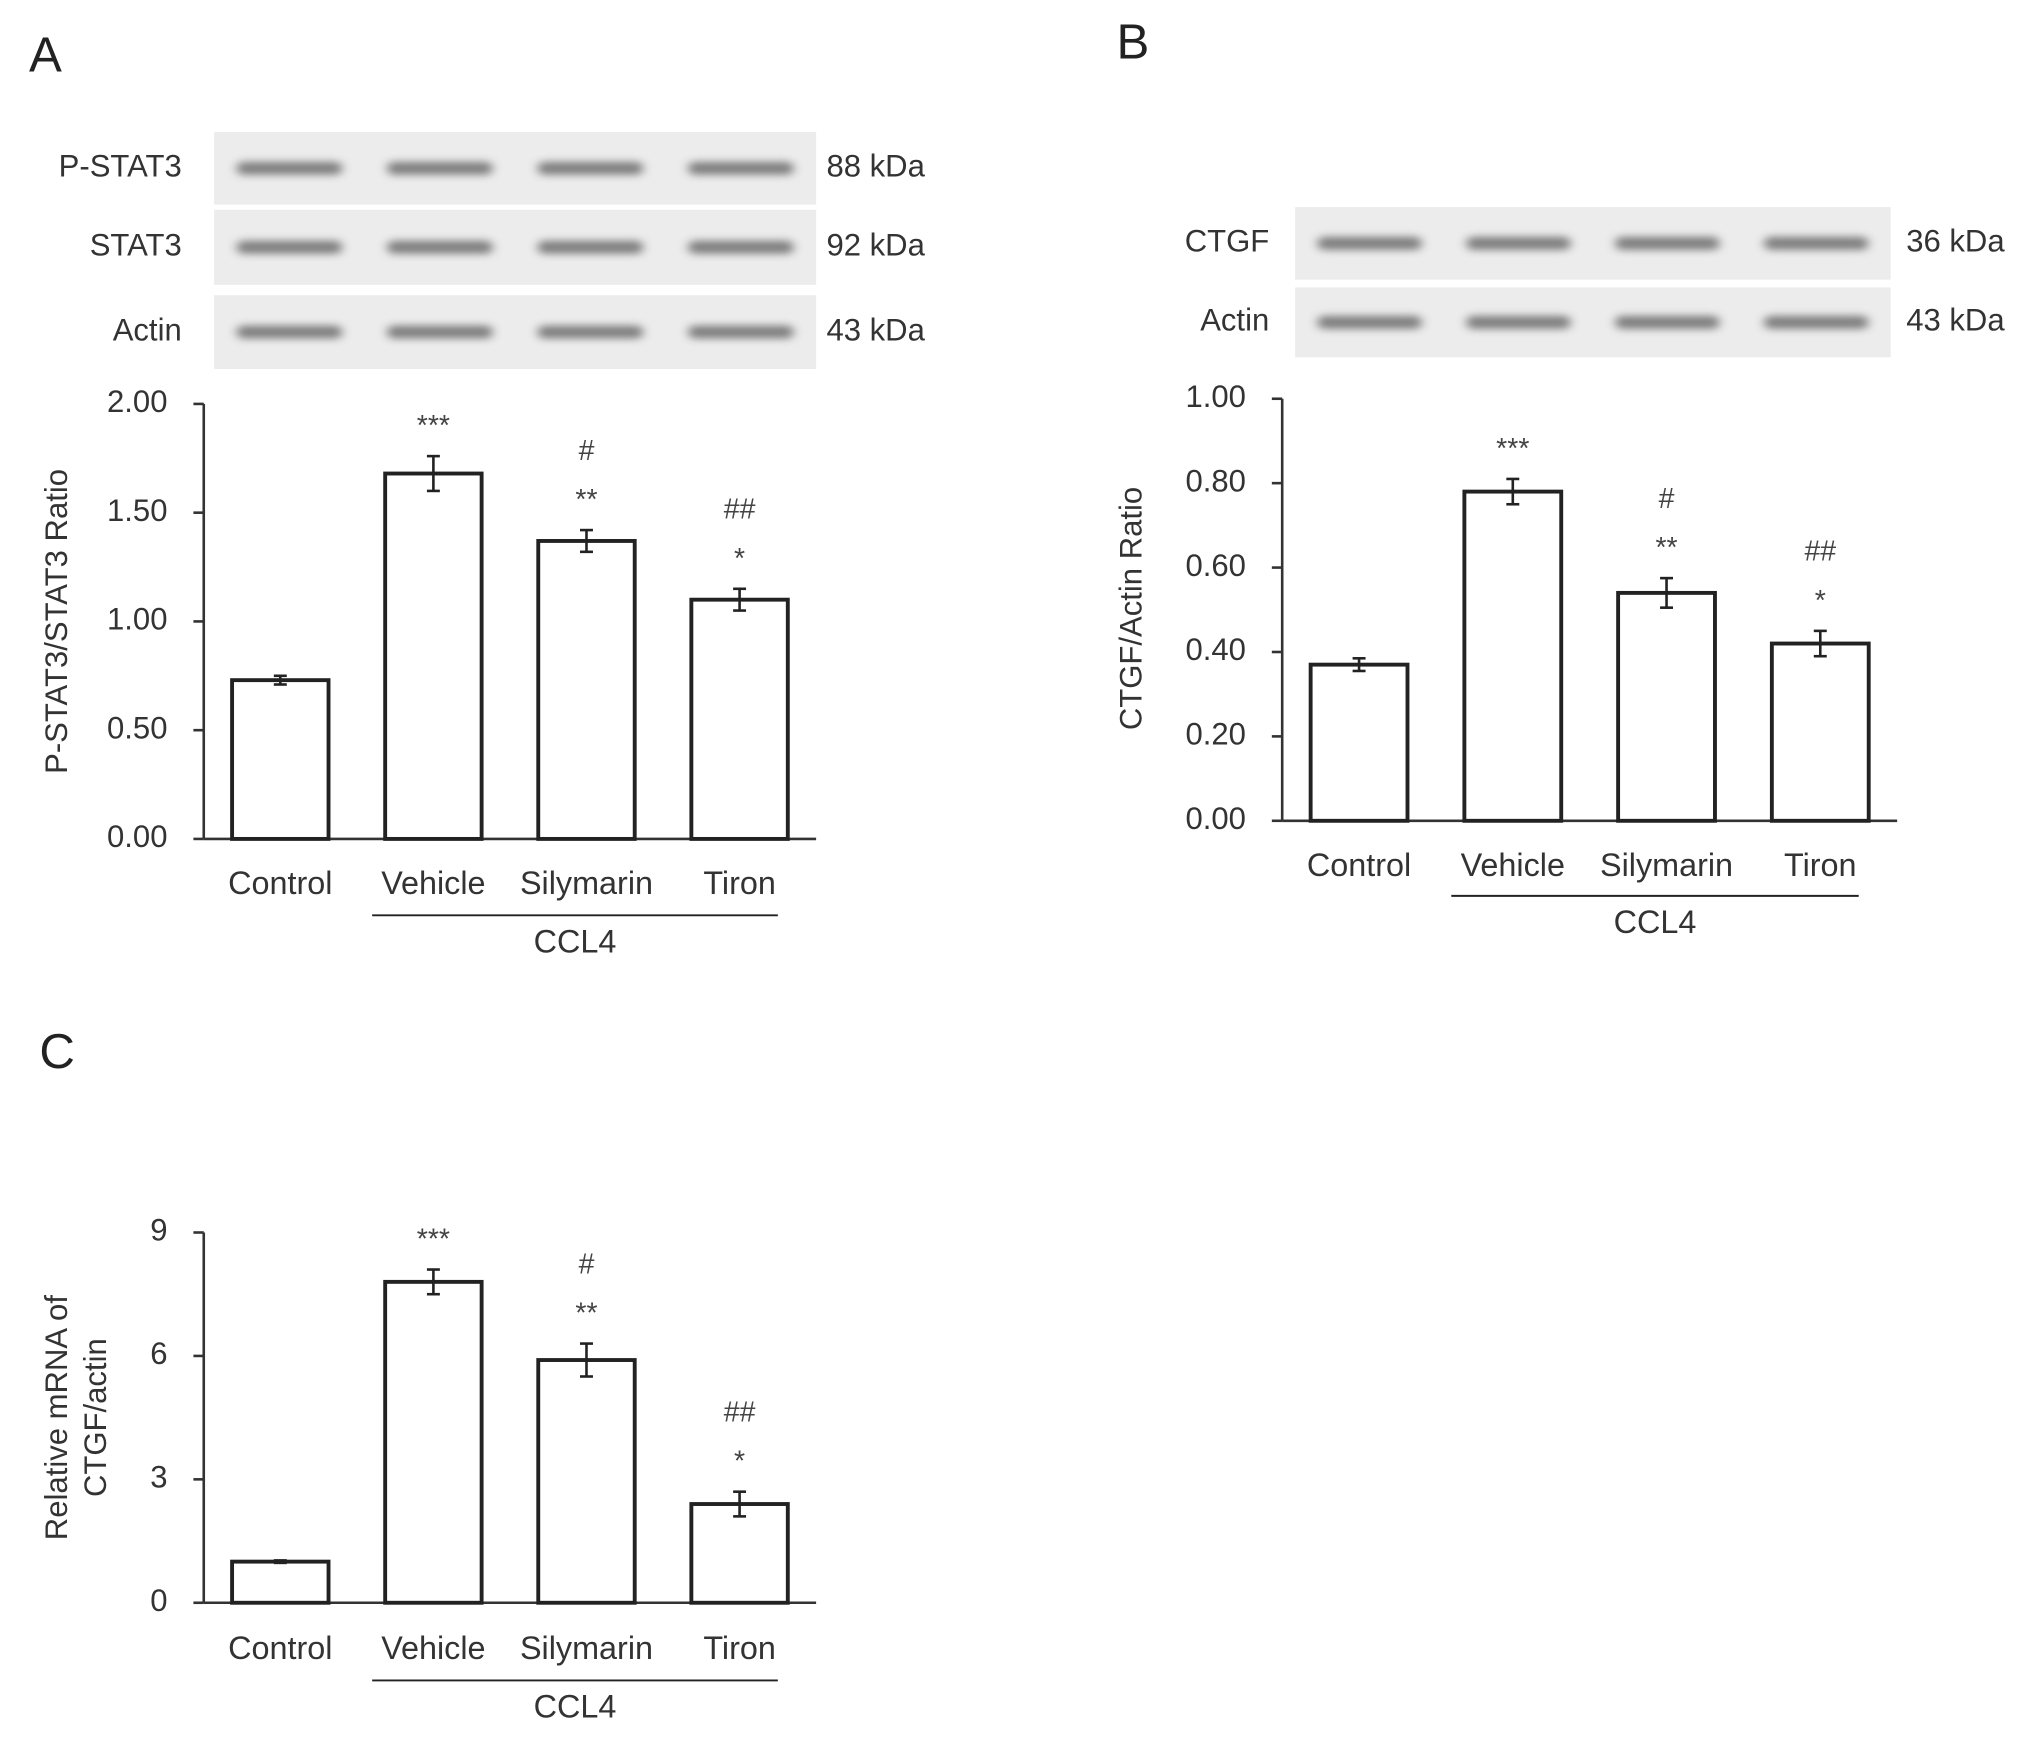  I want to click on y-tick-label: 0.40, so click(1215, 649).